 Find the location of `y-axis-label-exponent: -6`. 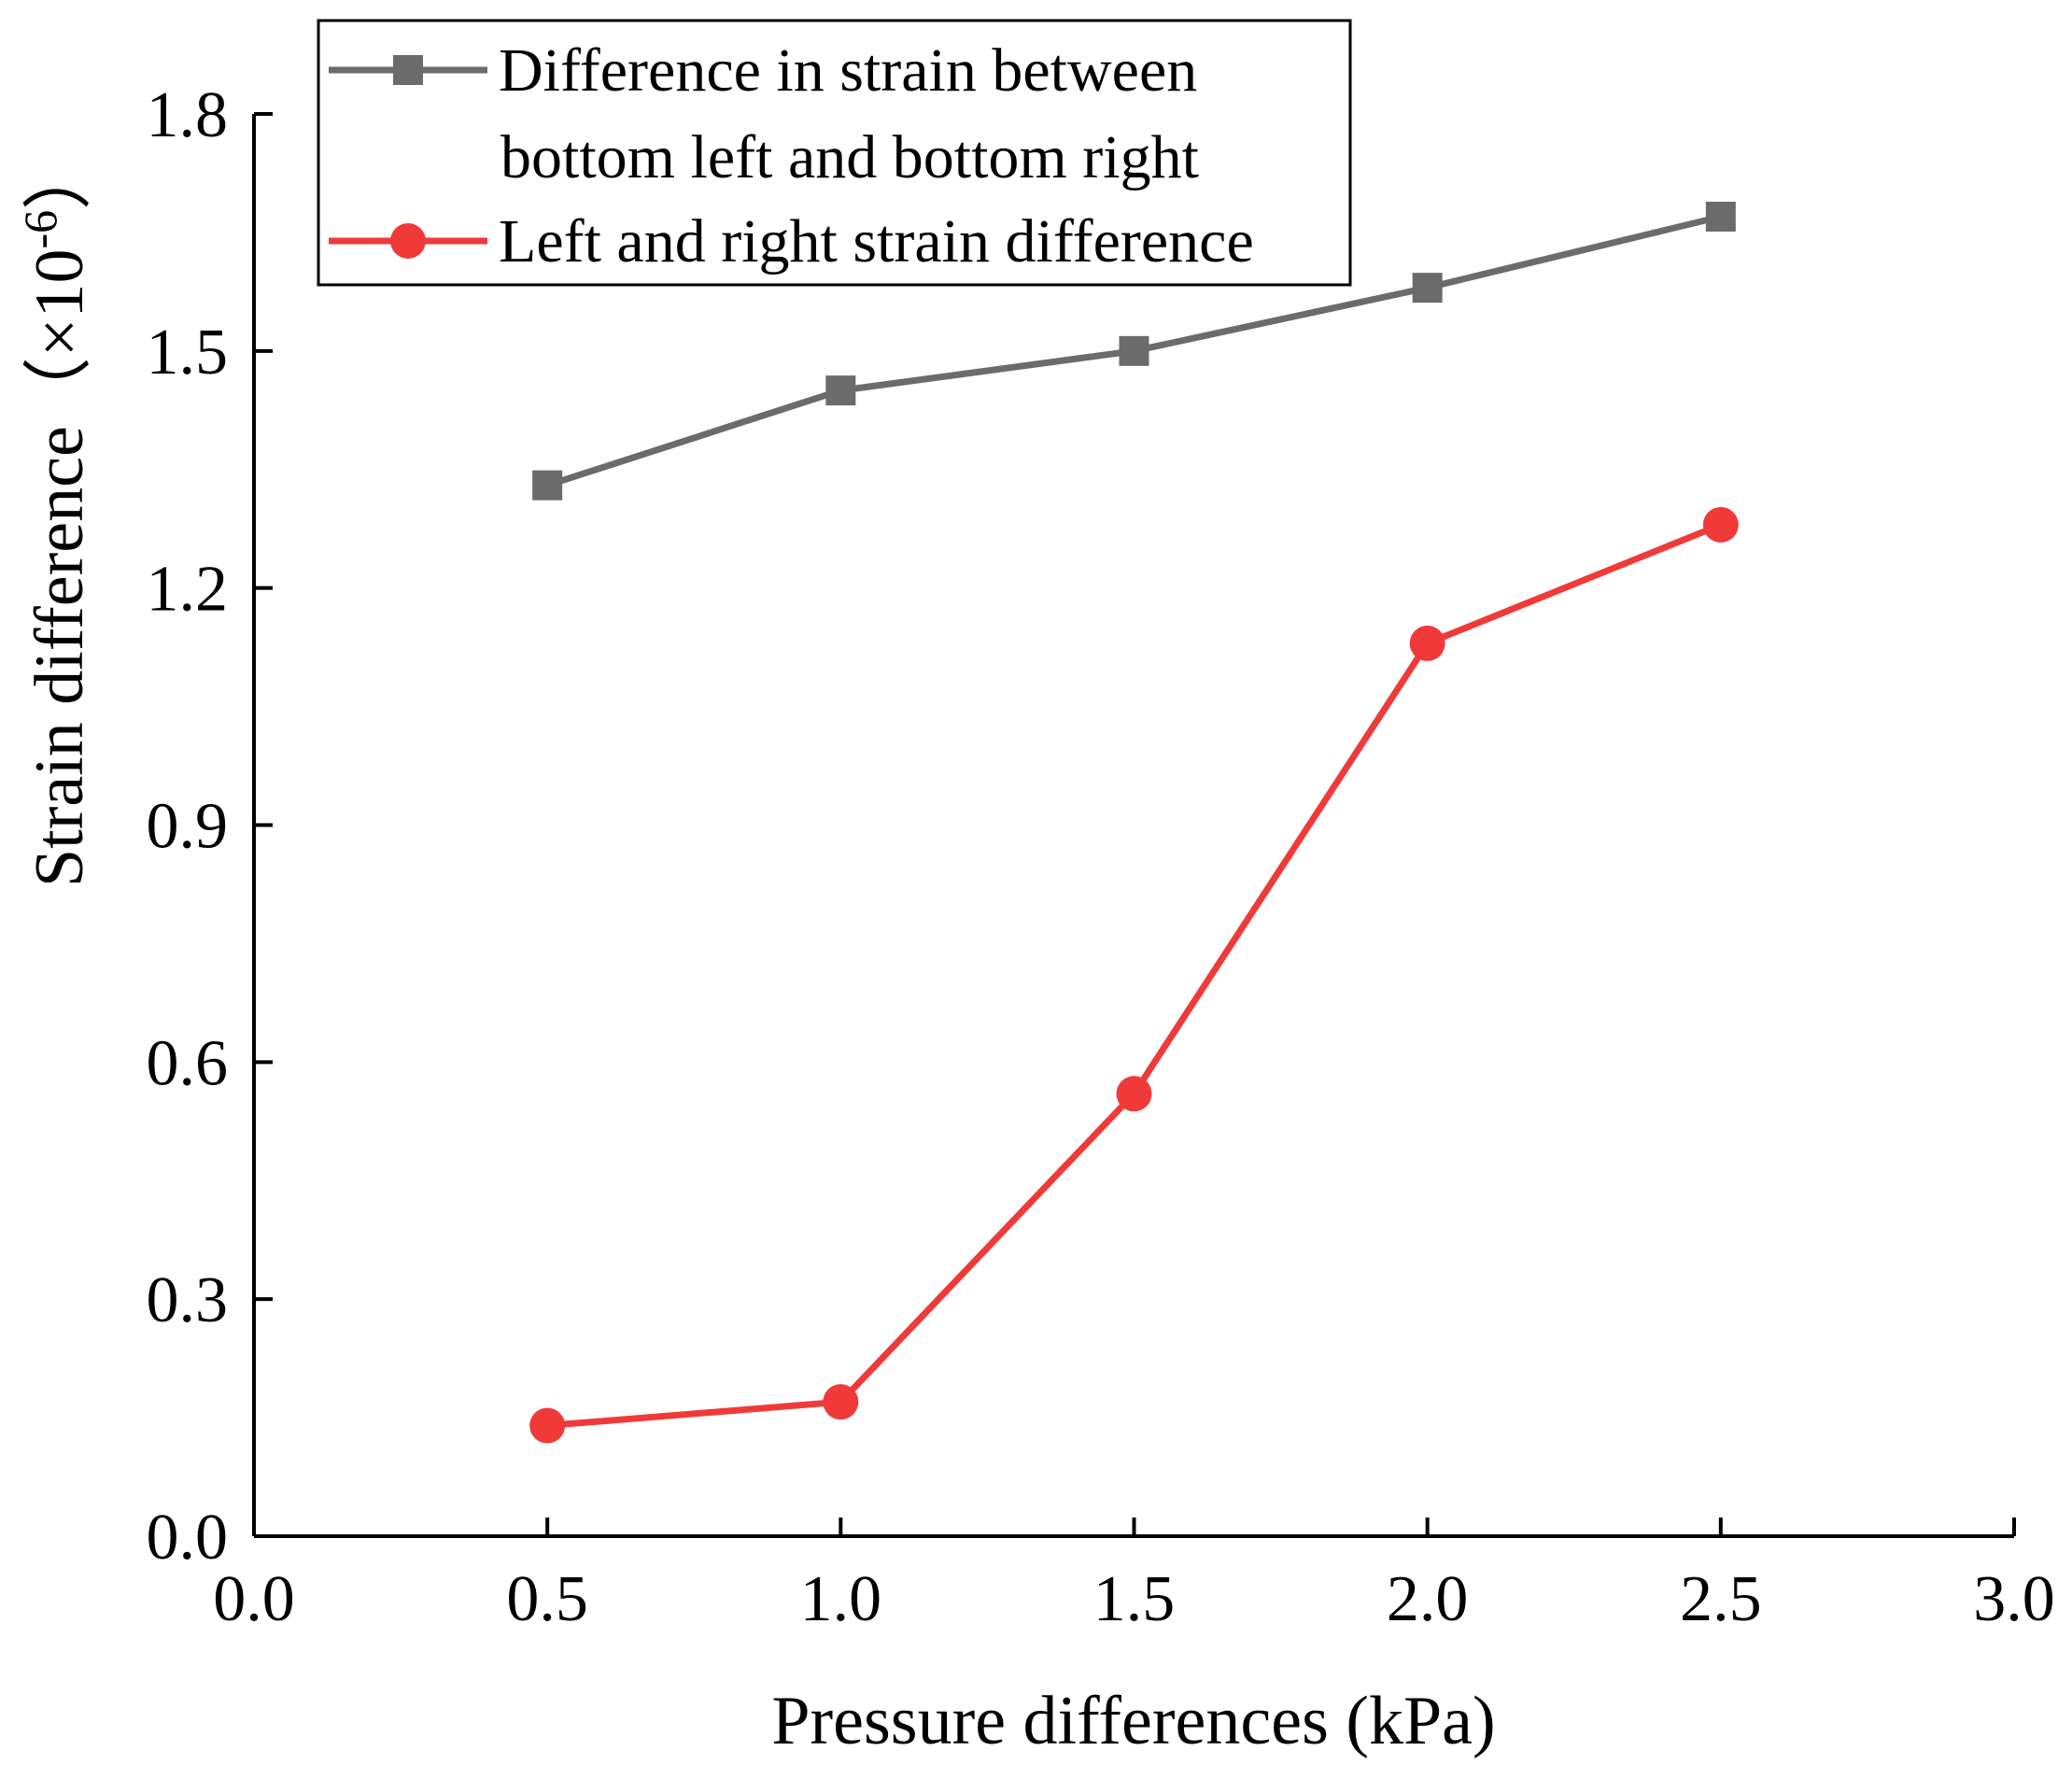

y-axis-label-exponent: -6 is located at coordinates (40, 229).